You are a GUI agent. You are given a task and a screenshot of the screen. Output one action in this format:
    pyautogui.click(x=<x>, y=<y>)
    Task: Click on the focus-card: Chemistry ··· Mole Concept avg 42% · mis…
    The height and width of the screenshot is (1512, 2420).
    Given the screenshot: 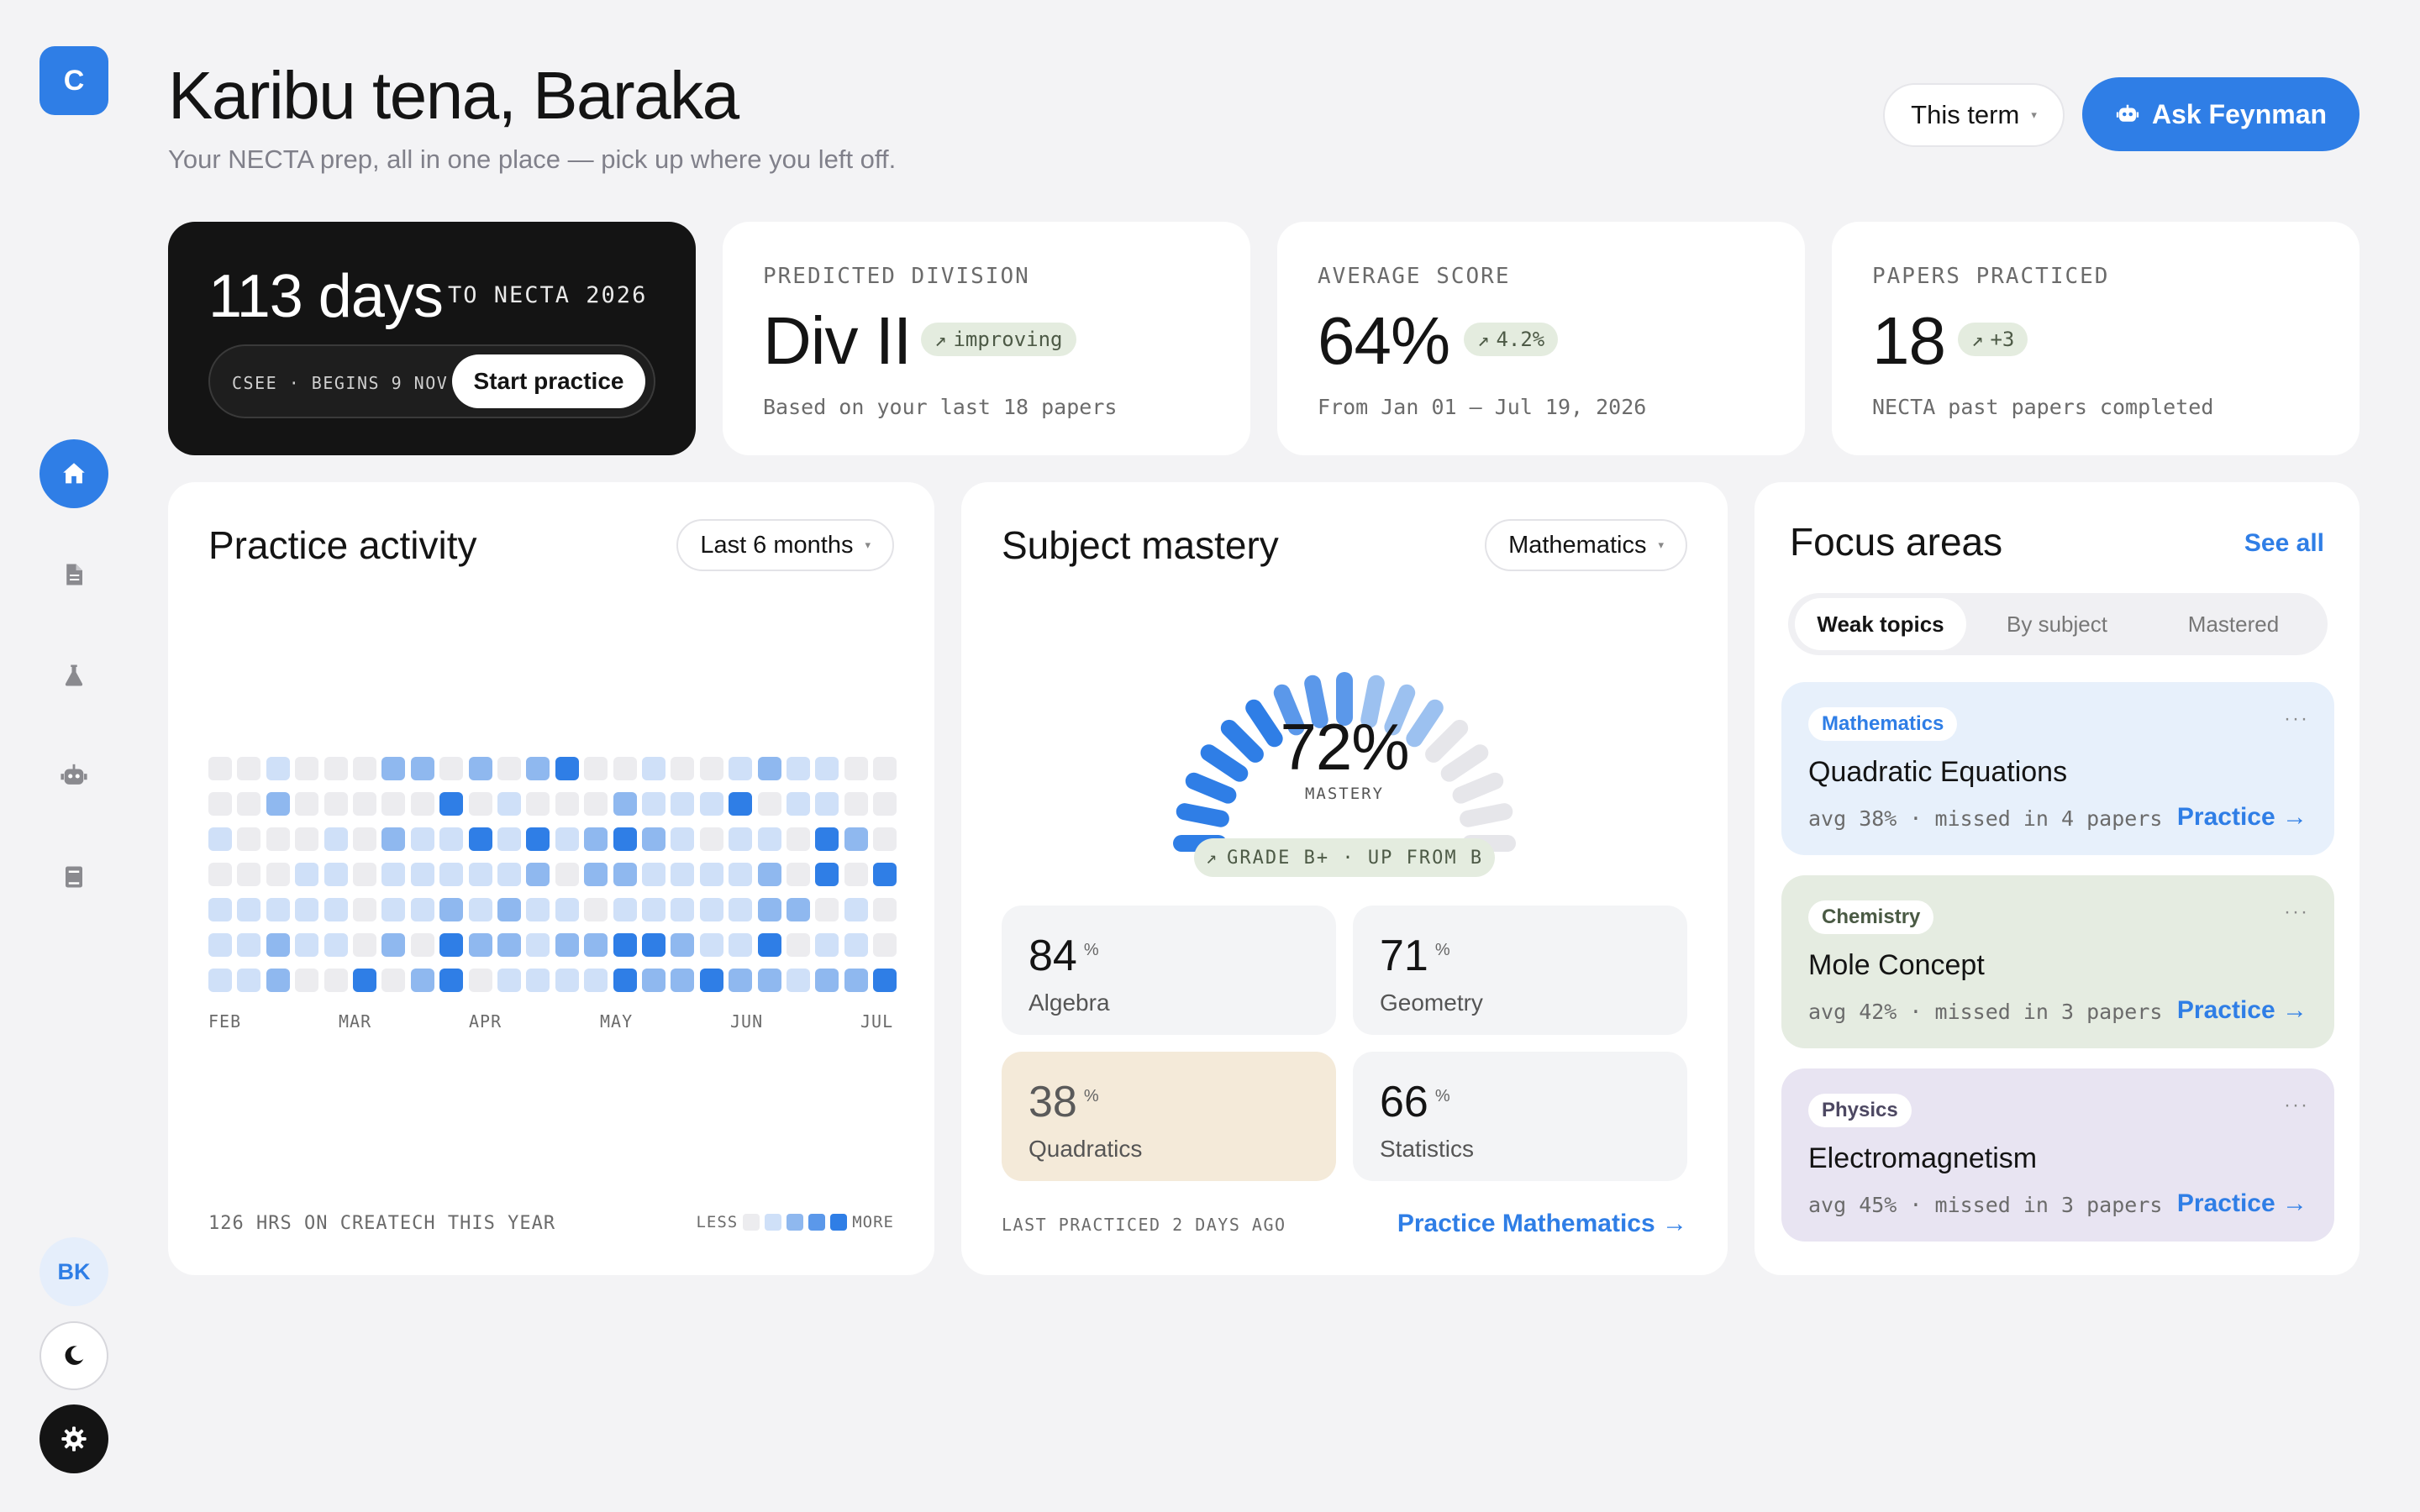 What is the action you would take?
    pyautogui.click(x=2057, y=961)
    